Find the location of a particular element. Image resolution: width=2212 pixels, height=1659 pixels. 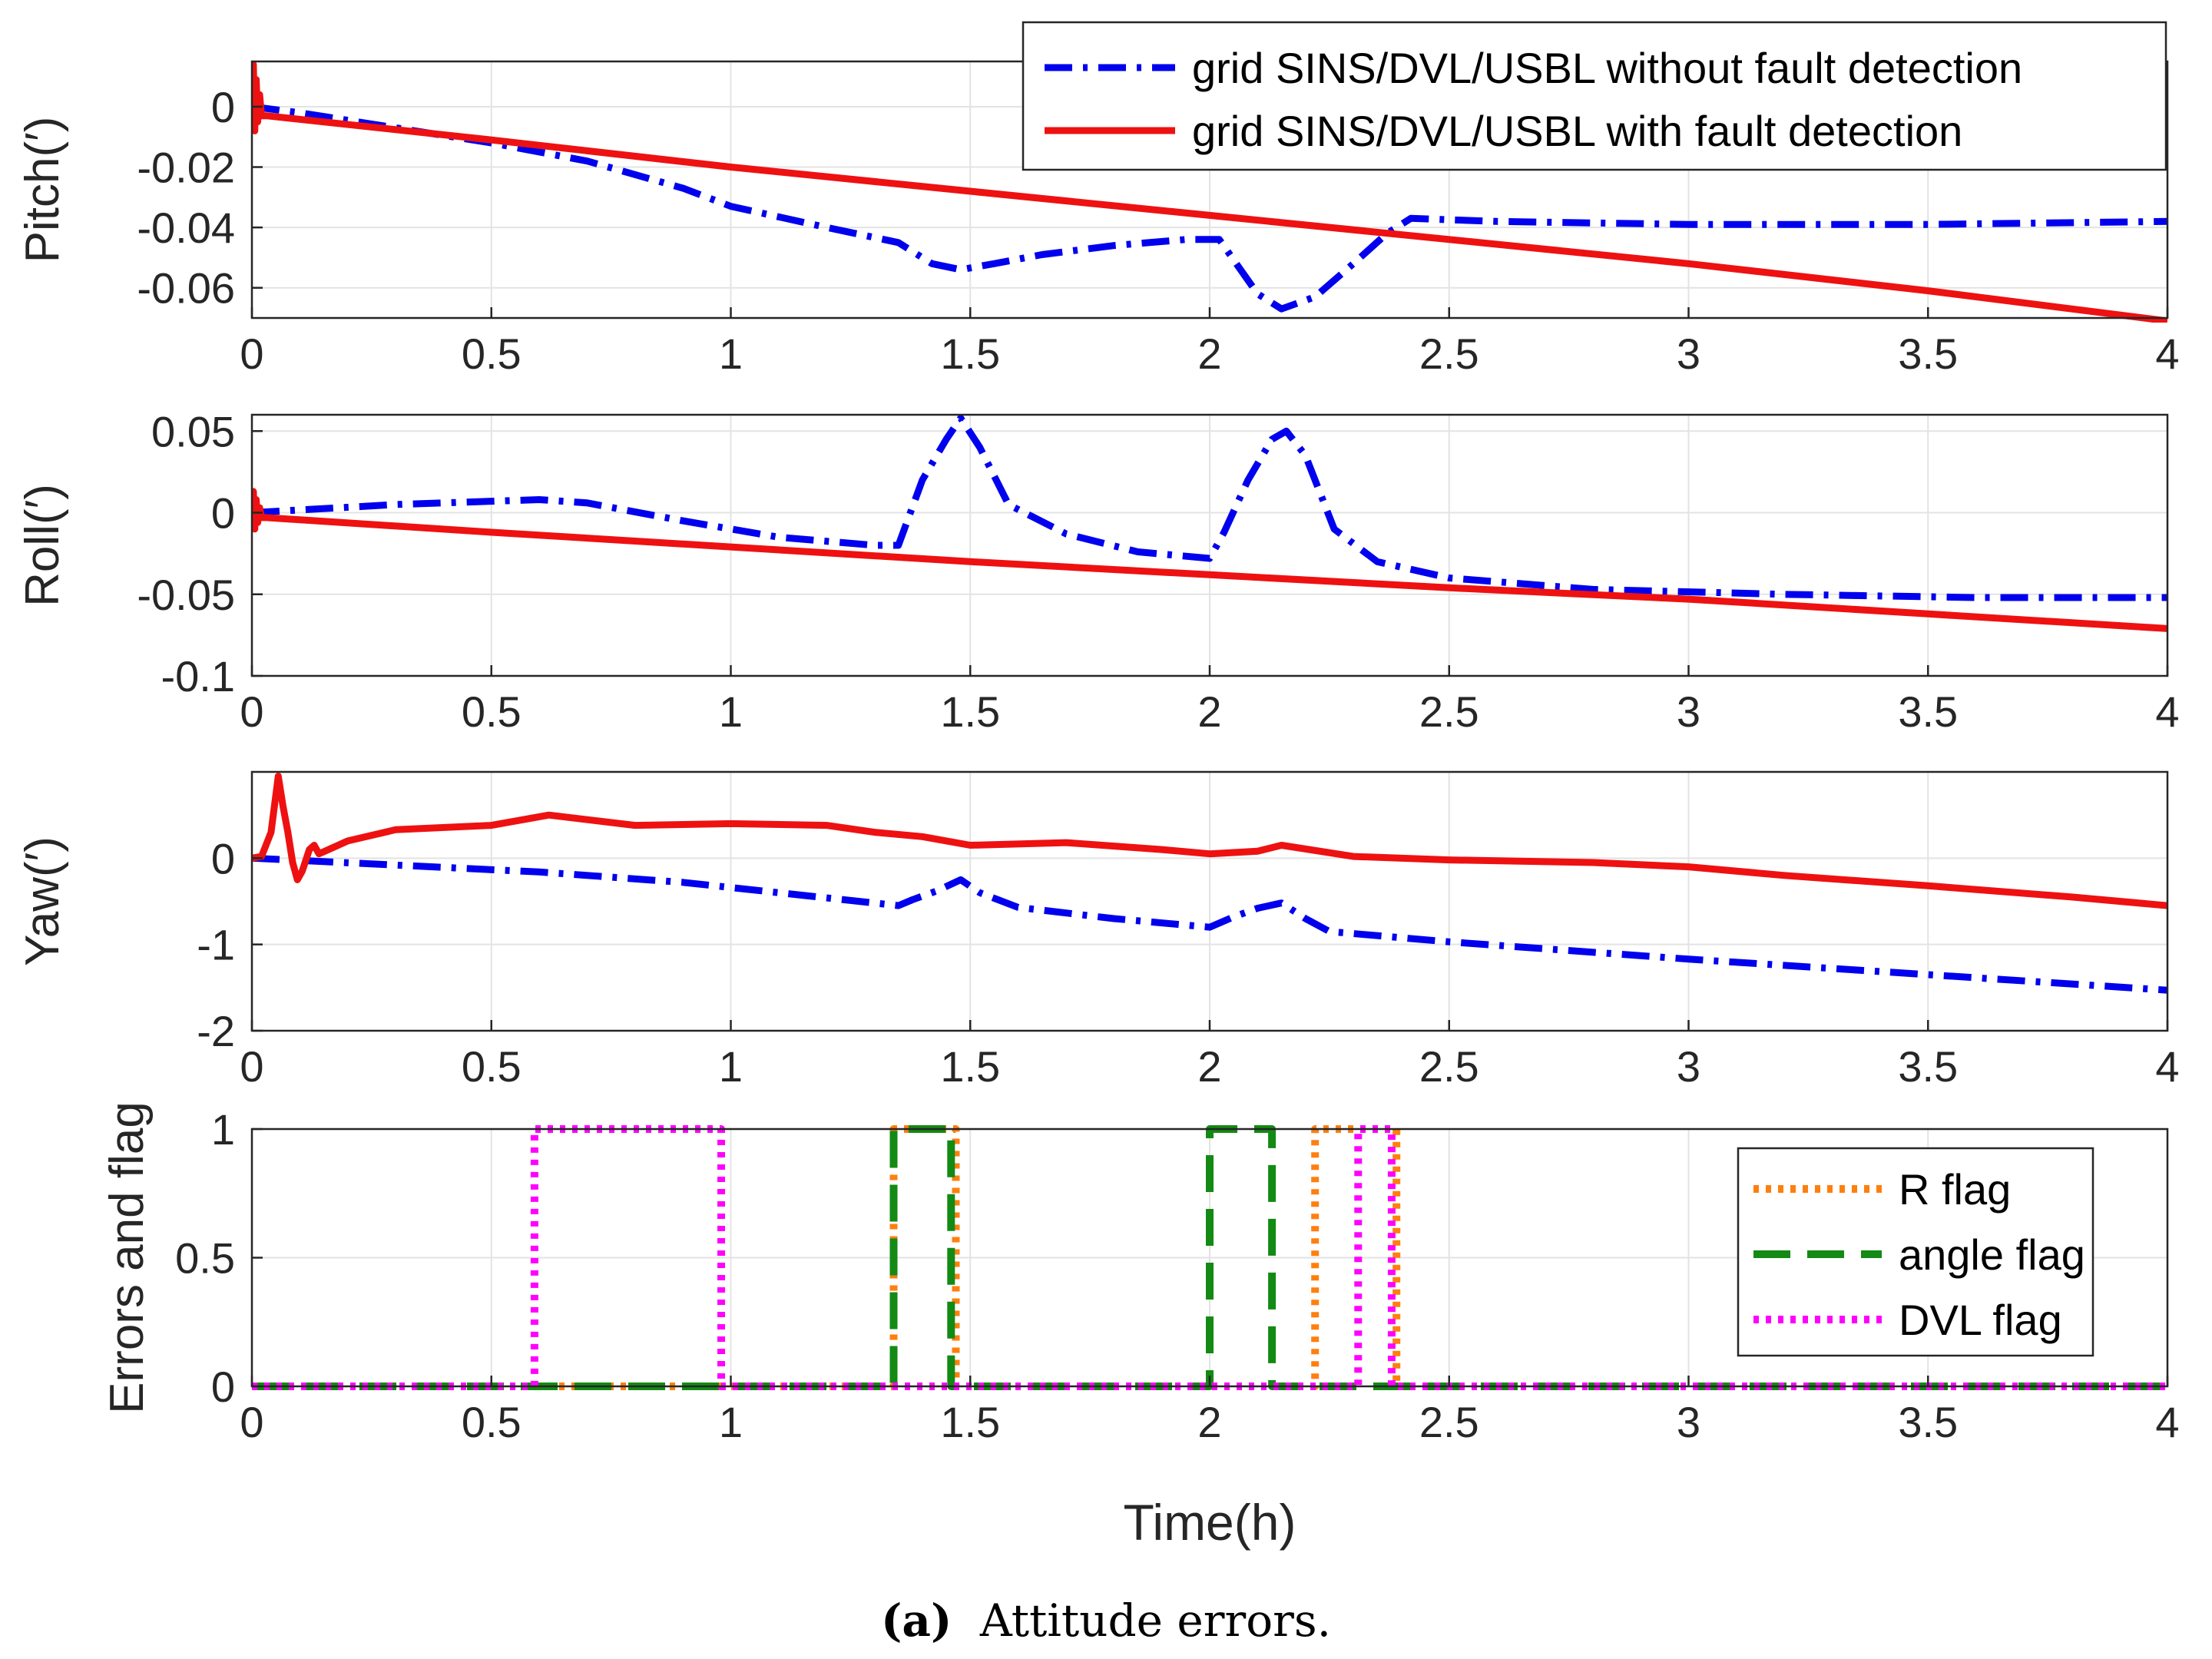

figure-caption: (a) Attitude errors. is located at coordinates (1106, 1621).